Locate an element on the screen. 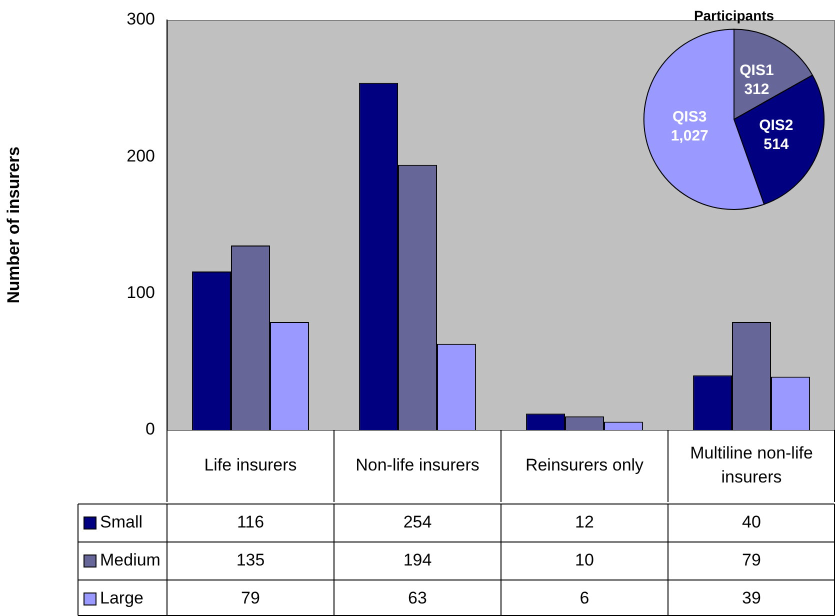  data-label: 63 is located at coordinates (417, 598).